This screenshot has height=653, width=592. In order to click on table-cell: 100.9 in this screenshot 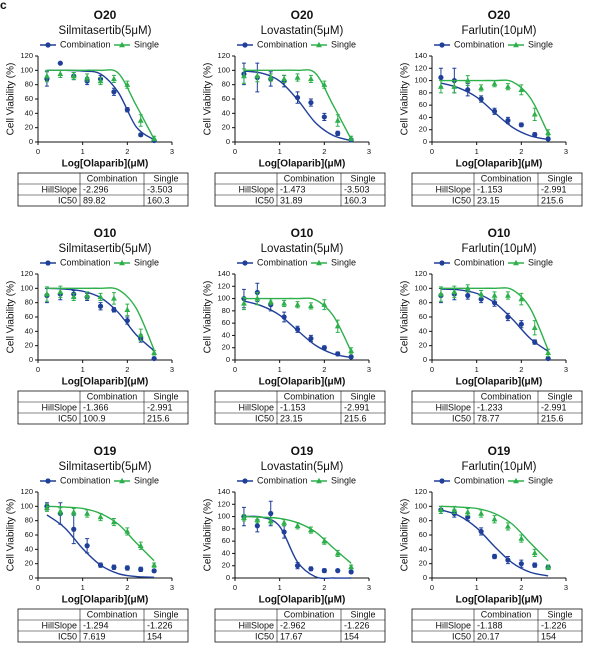, I will do `click(94, 418)`.